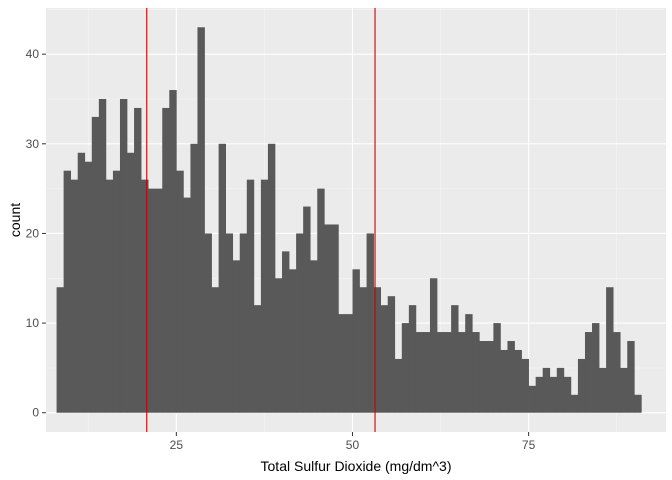 This screenshot has height=480, width=672. I want to click on y-tick-label: 0, so click(35, 413).